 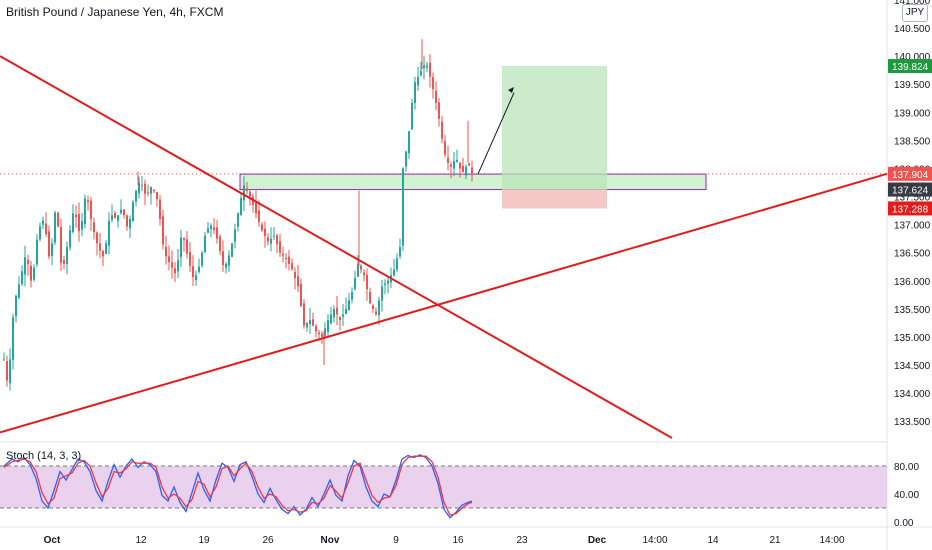 I want to click on symbol-title: British Pound / Japanese Yen, 4h, FXCM, so click(x=115, y=12).